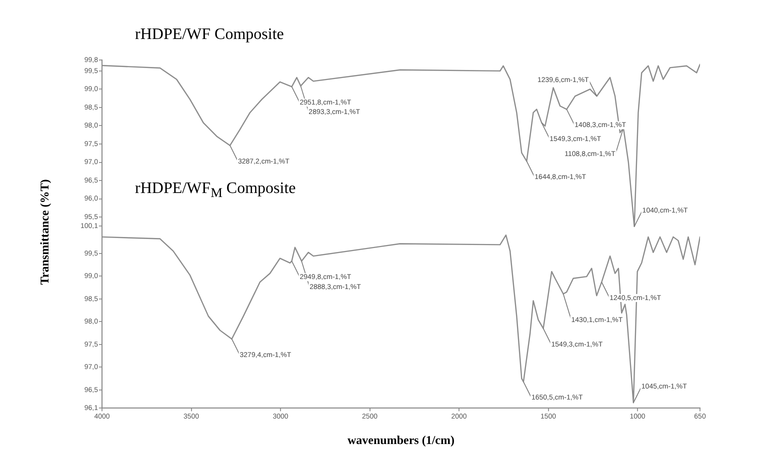 This screenshot has height=456, width=764. What do you see at coordinates (45, 232) in the screenshot?
I see `y-axis-title: Transmittance (%T)` at bounding box center [45, 232].